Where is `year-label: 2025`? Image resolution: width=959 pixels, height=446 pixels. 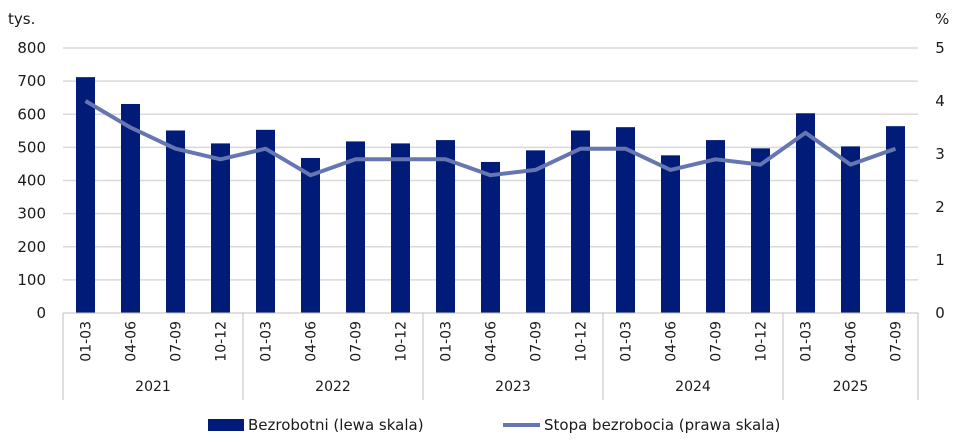
year-label: 2025 is located at coordinates (851, 387).